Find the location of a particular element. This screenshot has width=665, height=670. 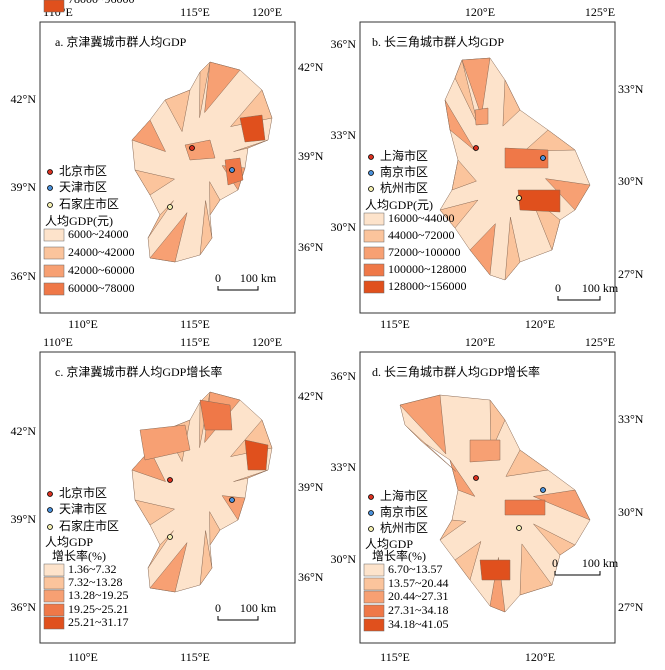

legend-label: 100000~128000 is located at coordinates (427, 269).